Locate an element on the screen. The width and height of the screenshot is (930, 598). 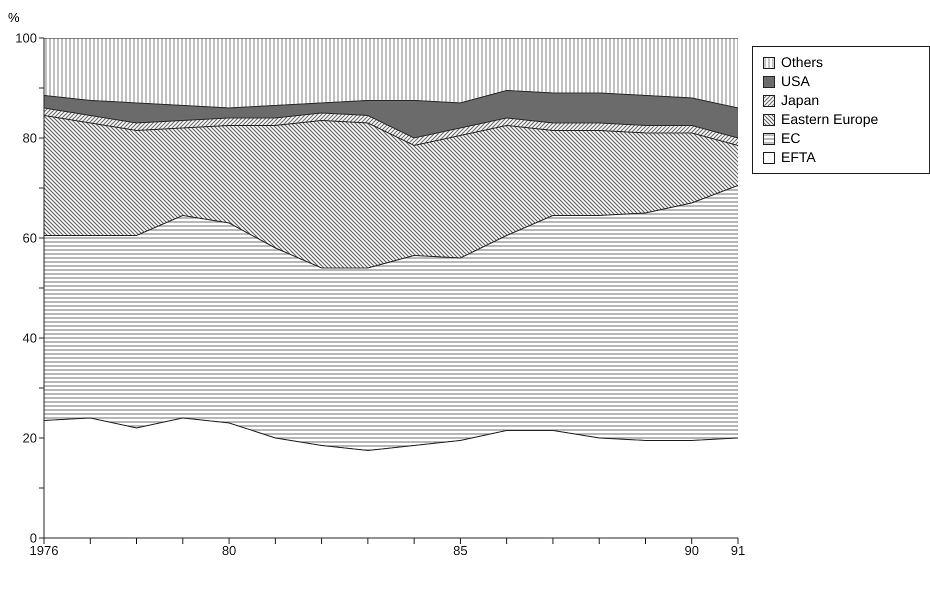
x-tick-label: 1976 is located at coordinates (44, 550).